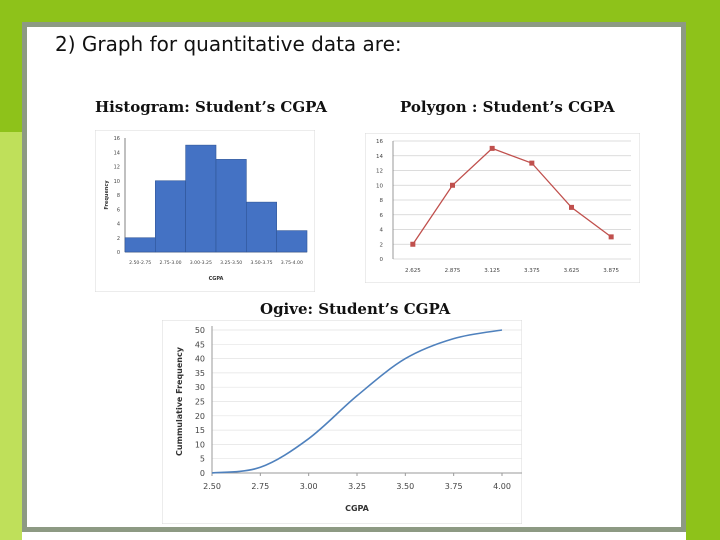  What do you see at coordinates (200, 330) in the screenshot?
I see `ogive-y-tick-label: 50` at bounding box center [200, 330].